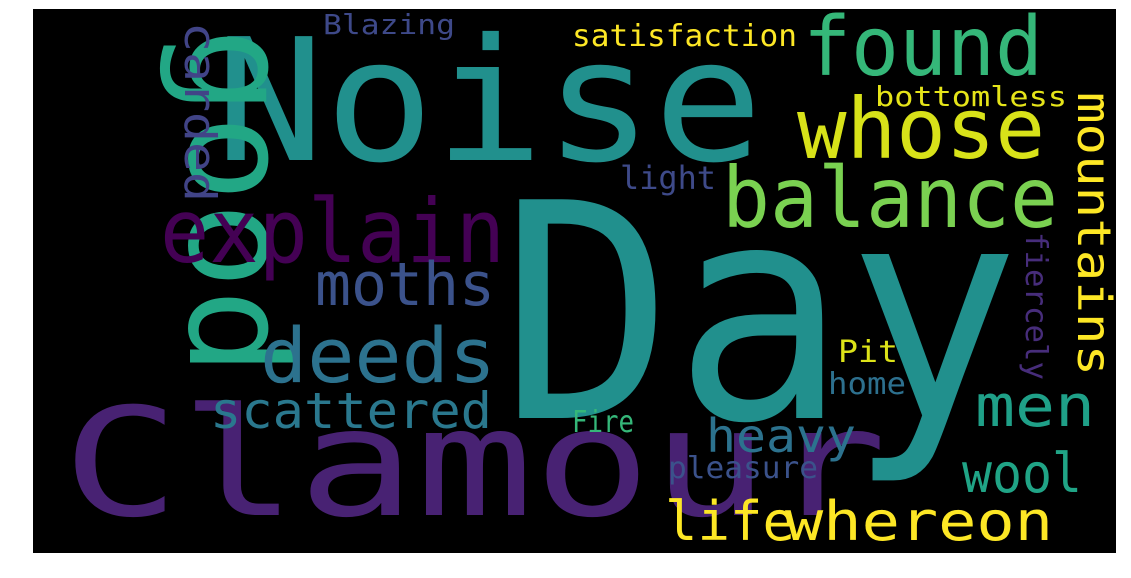 This screenshot has height=578, width=1131. I want to click on word-scattered: scattered, so click(351, 411).